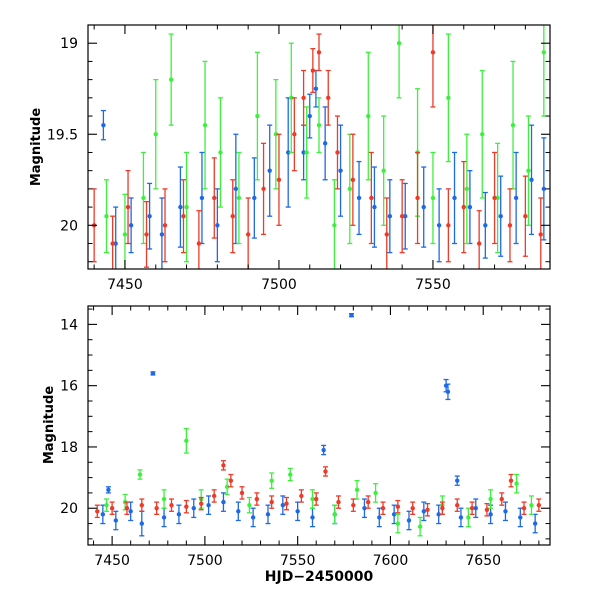  Describe the element at coordinates (483, 561) in the screenshot. I see `x-tick-label: 7650` at that location.